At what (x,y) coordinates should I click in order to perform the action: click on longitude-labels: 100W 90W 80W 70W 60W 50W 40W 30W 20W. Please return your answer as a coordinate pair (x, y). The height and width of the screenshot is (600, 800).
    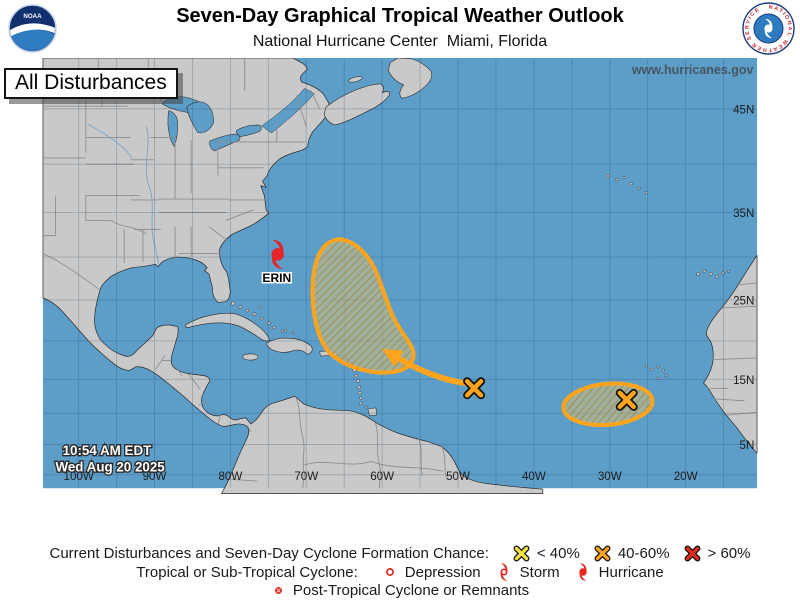
    Looking at the image, I should click on (381, 476).